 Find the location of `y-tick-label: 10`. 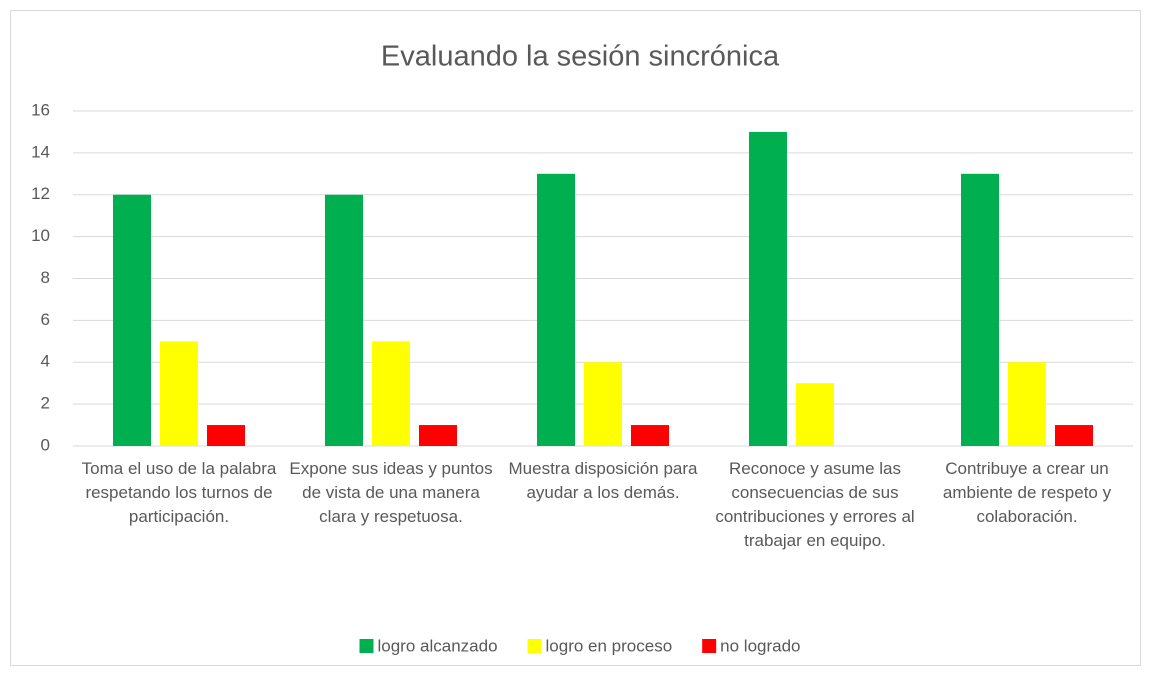

y-tick-label: 10 is located at coordinates (40, 235).